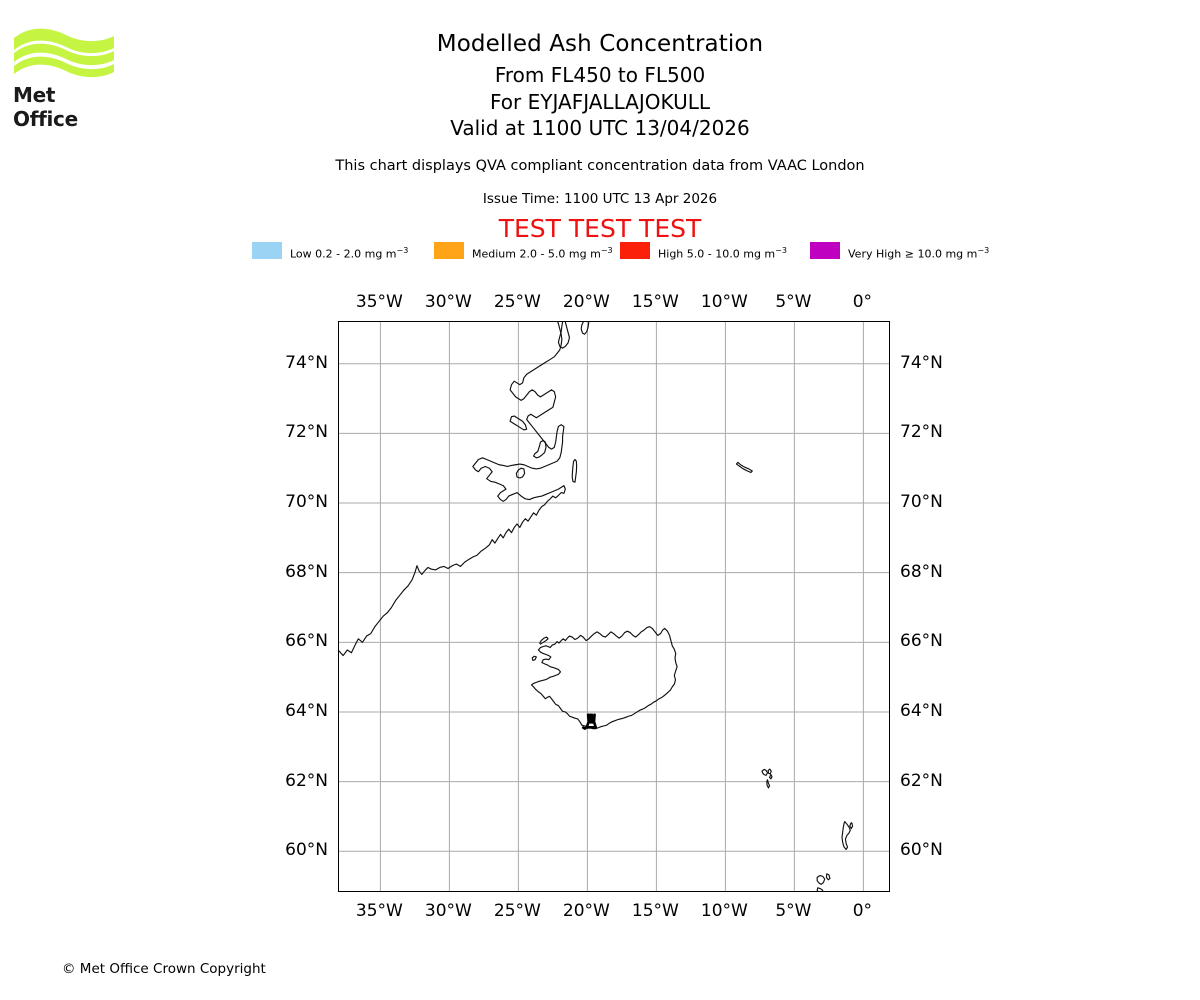 This screenshot has width=1200, height=1000. Describe the element at coordinates (921, 432) in the screenshot. I see `lat-tick-label-right: 72°N` at that location.